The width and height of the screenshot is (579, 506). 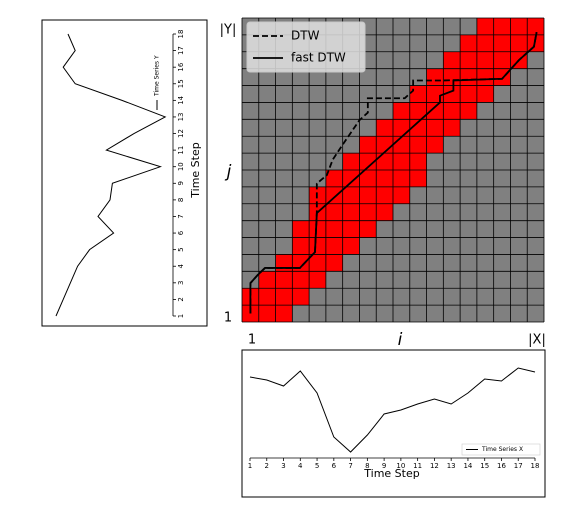 I want to click on legend-label: DTW, so click(x=305, y=36).